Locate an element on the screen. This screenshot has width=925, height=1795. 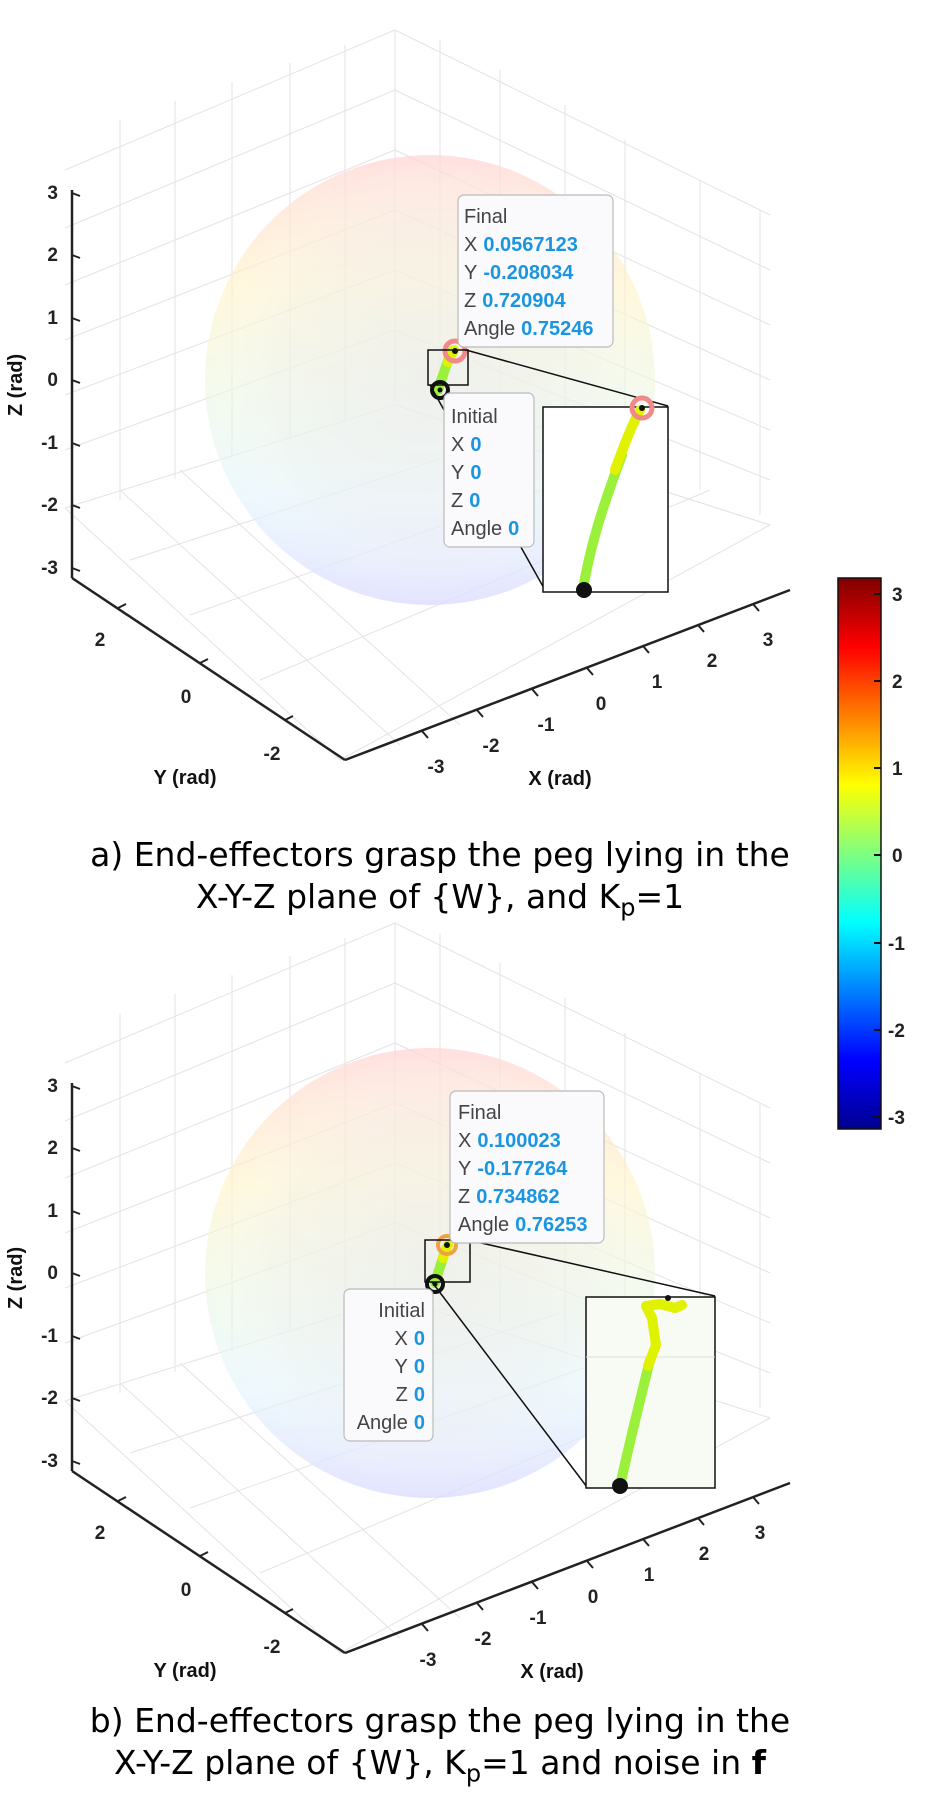
y-tick-label: 2 is located at coordinates (100, 1533).